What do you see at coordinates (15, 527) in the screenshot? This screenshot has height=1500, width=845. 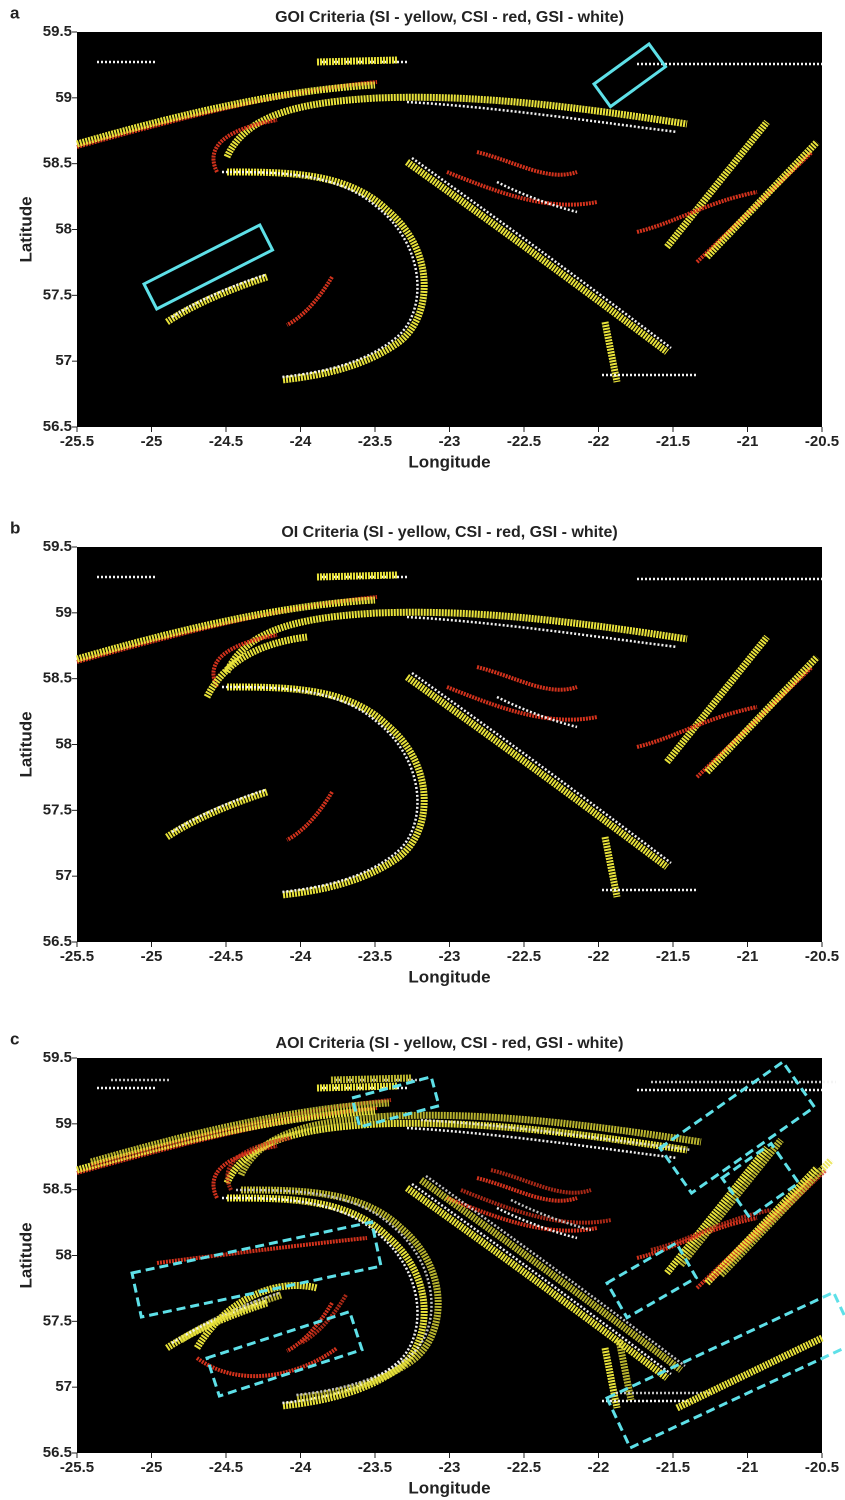 I see `panel-label: b` at bounding box center [15, 527].